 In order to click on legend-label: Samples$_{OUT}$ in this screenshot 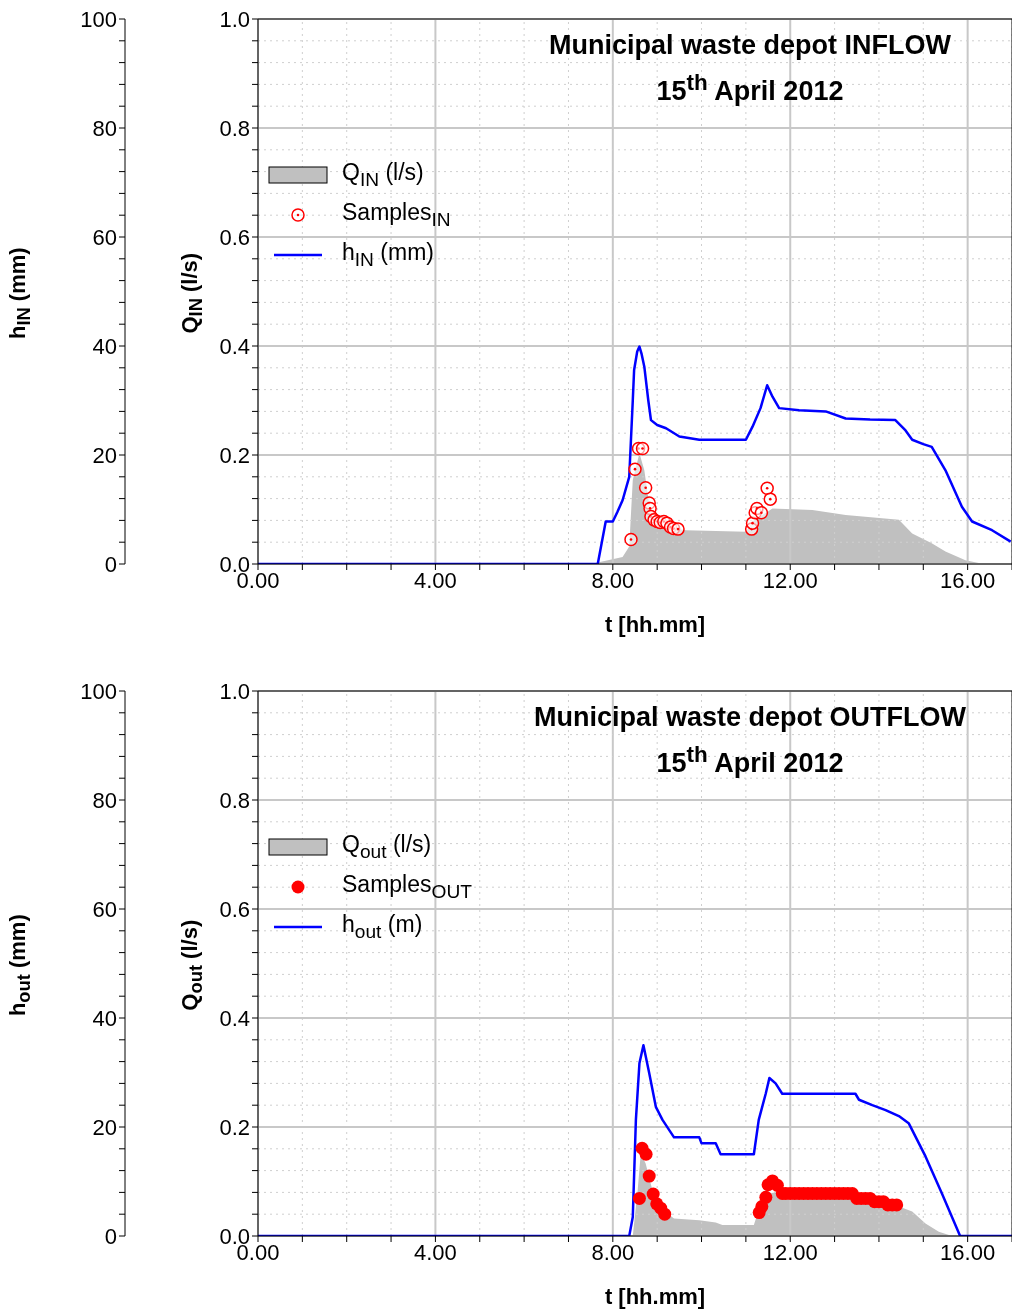, I will do `click(407, 887)`.